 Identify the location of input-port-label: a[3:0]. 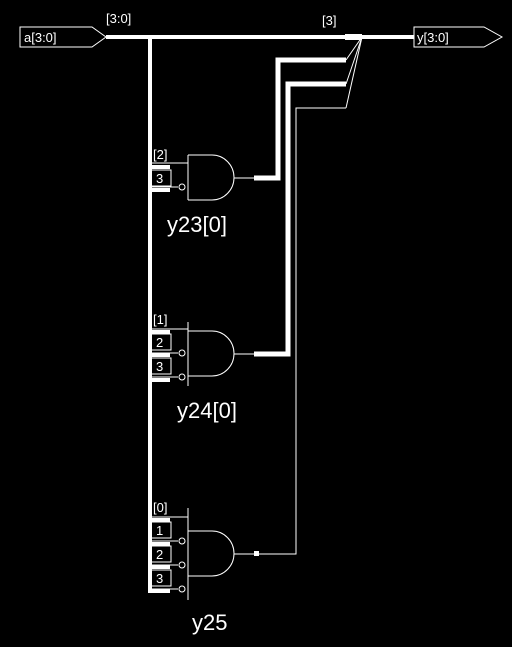
(40, 37).